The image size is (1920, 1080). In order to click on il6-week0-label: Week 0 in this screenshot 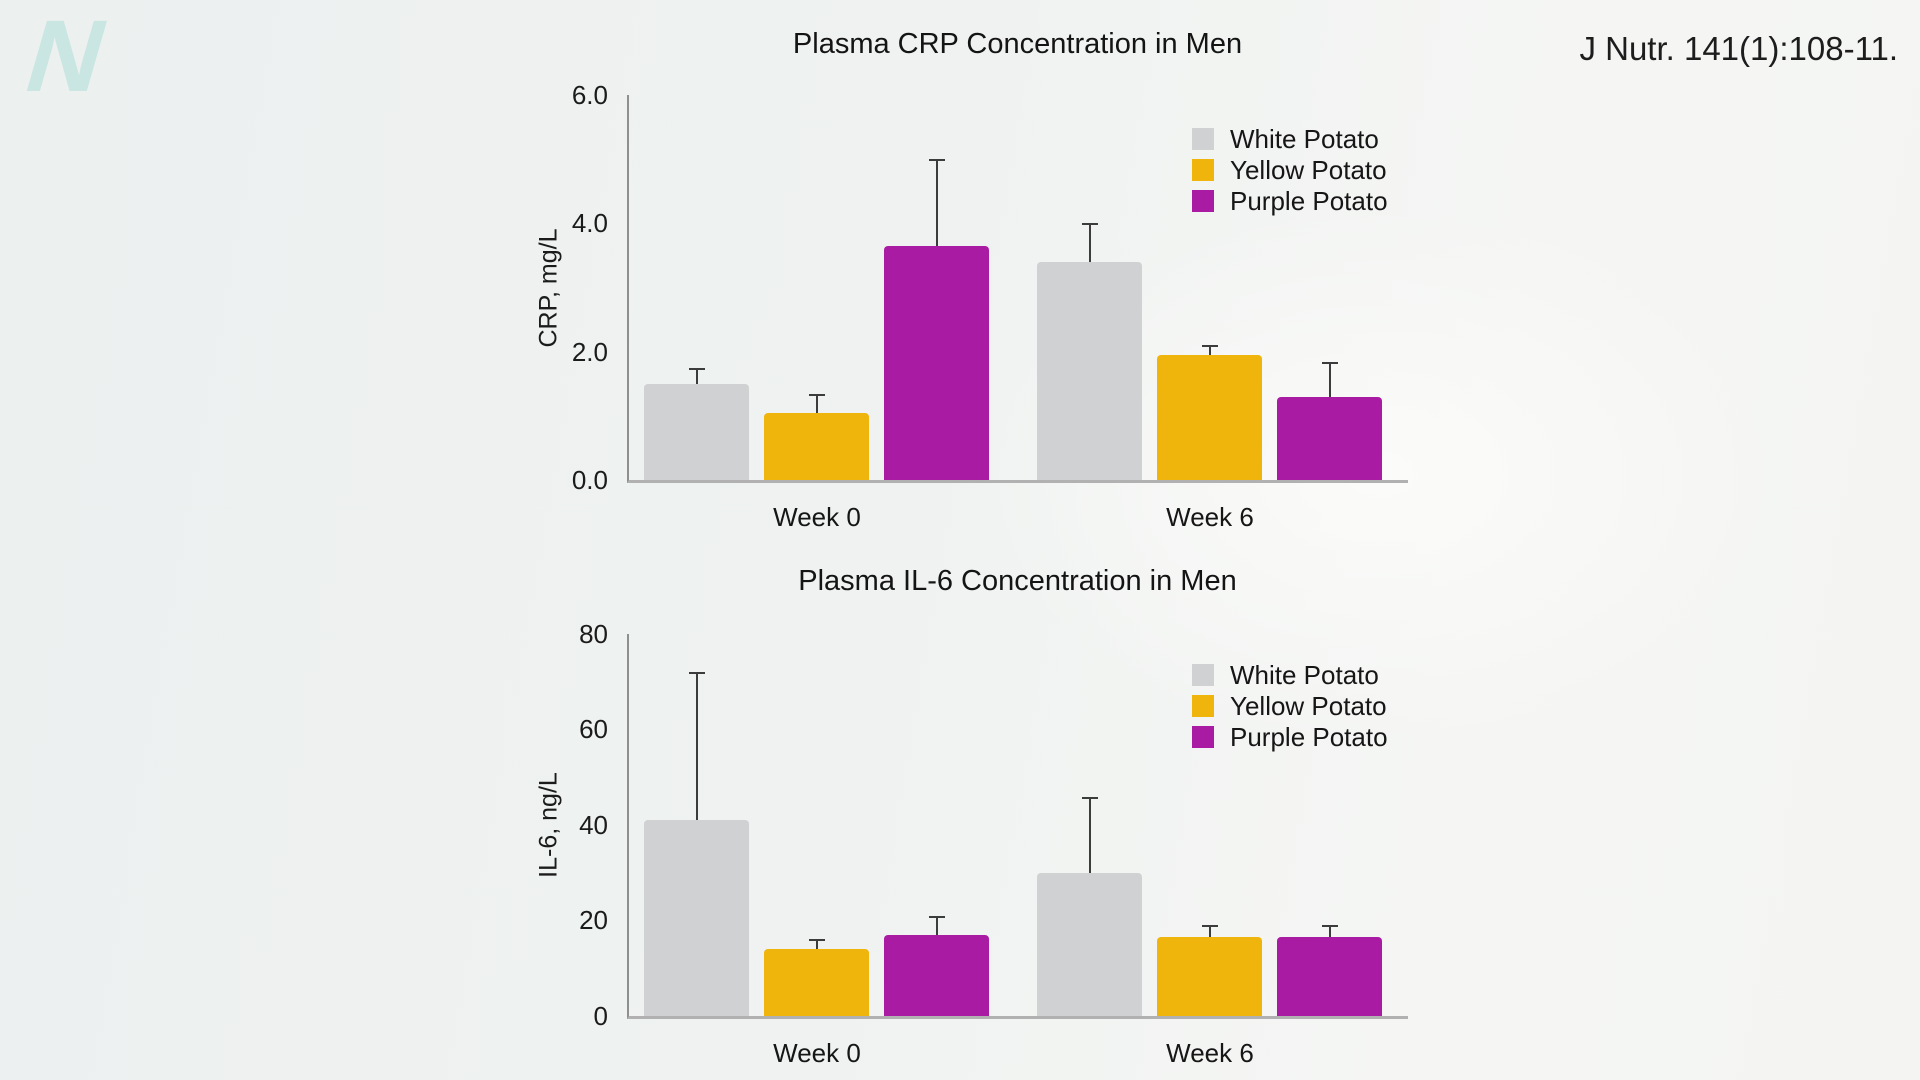, I will do `click(817, 1053)`.